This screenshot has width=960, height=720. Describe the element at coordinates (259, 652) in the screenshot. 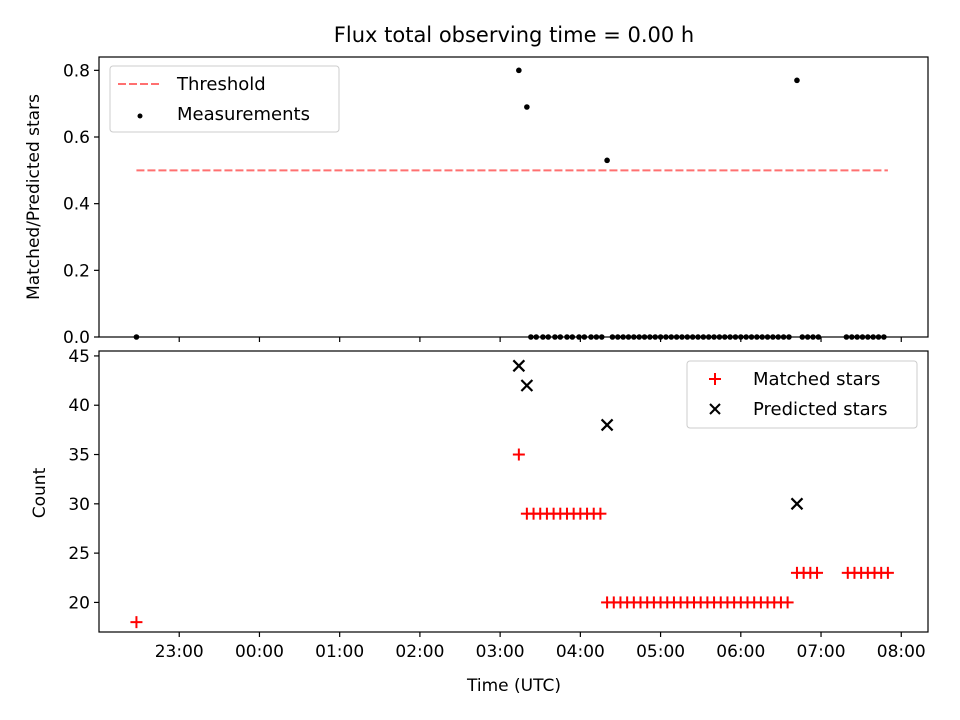

I see `x-tick-label: 00:00` at that location.